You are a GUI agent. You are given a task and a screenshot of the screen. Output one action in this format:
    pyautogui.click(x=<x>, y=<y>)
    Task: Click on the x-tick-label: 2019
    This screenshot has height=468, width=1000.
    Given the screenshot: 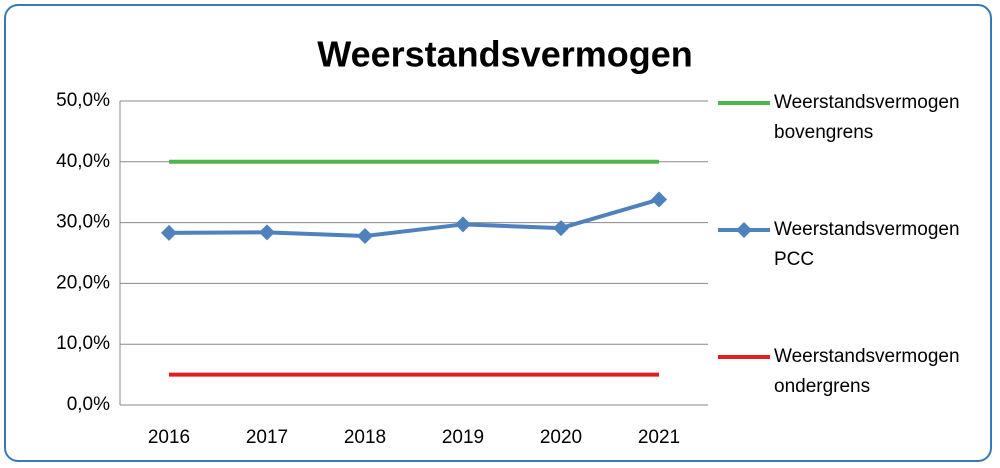 What is the action you would take?
    pyautogui.click(x=463, y=437)
    